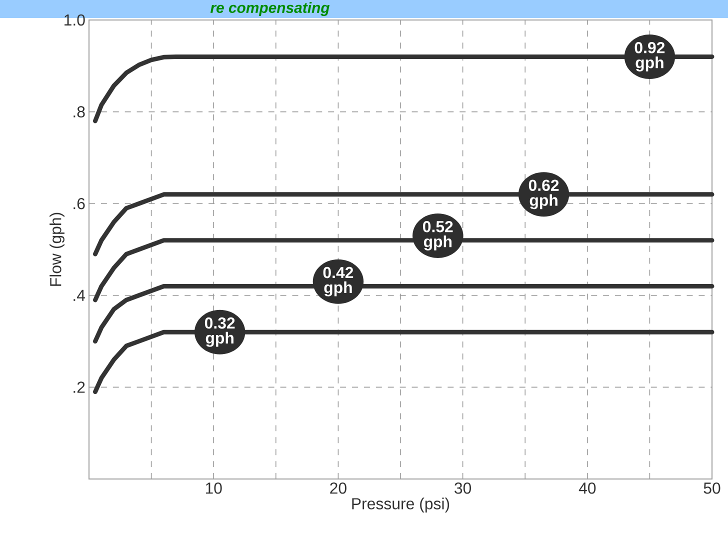 Image resolution: width=728 pixels, height=538 pixels. What do you see at coordinates (214, 488) in the screenshot?
I see `x-tick-label: 10` at bounding box center [214, 488].